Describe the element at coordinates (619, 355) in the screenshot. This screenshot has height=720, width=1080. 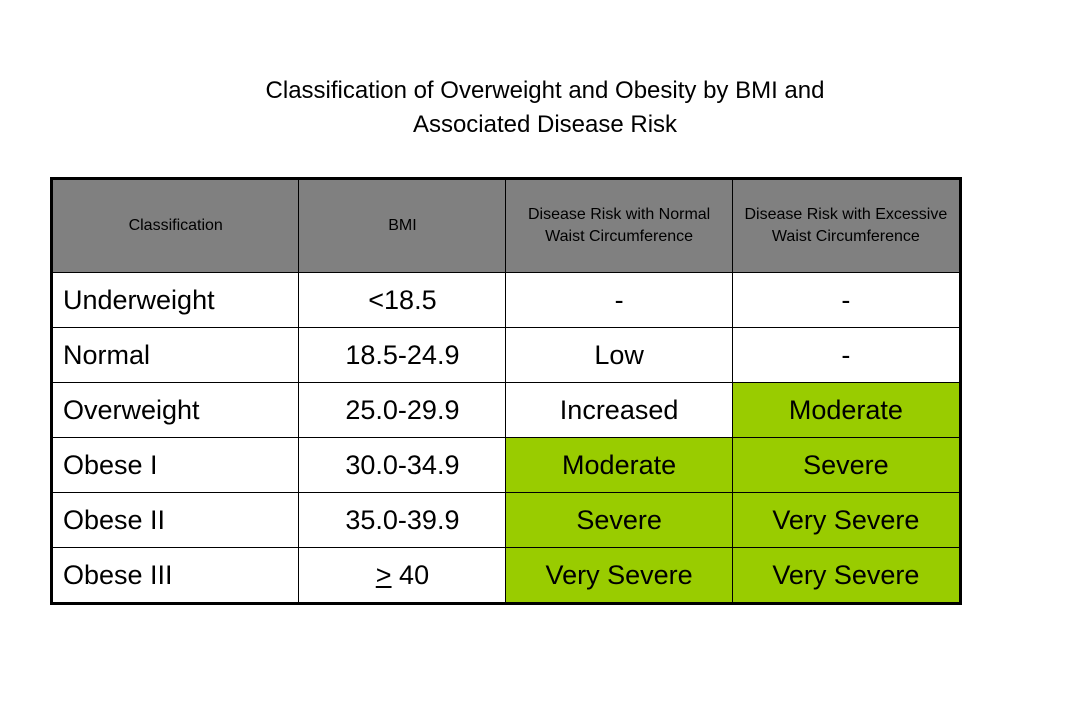
I see `cell-risk-normal: Low` at that location.